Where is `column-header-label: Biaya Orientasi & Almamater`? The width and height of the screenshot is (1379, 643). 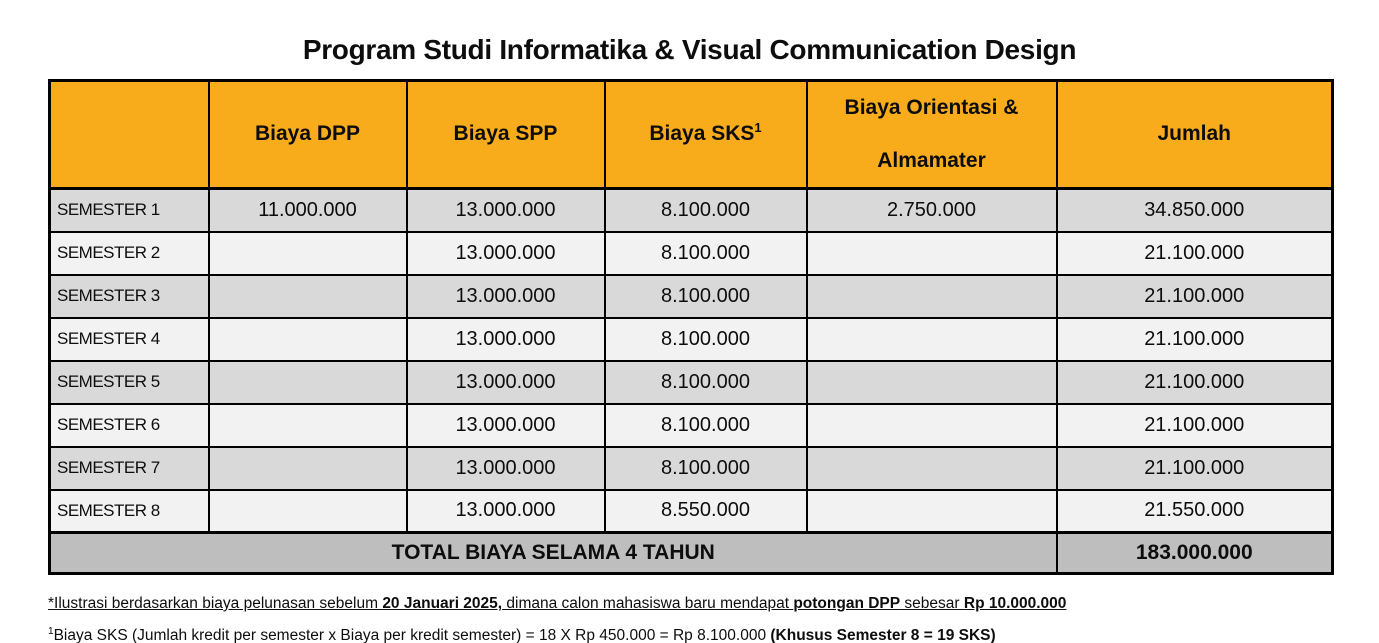
column-header-label: Biaya Orientasi & Almamater is located at coordinates (931, 134).